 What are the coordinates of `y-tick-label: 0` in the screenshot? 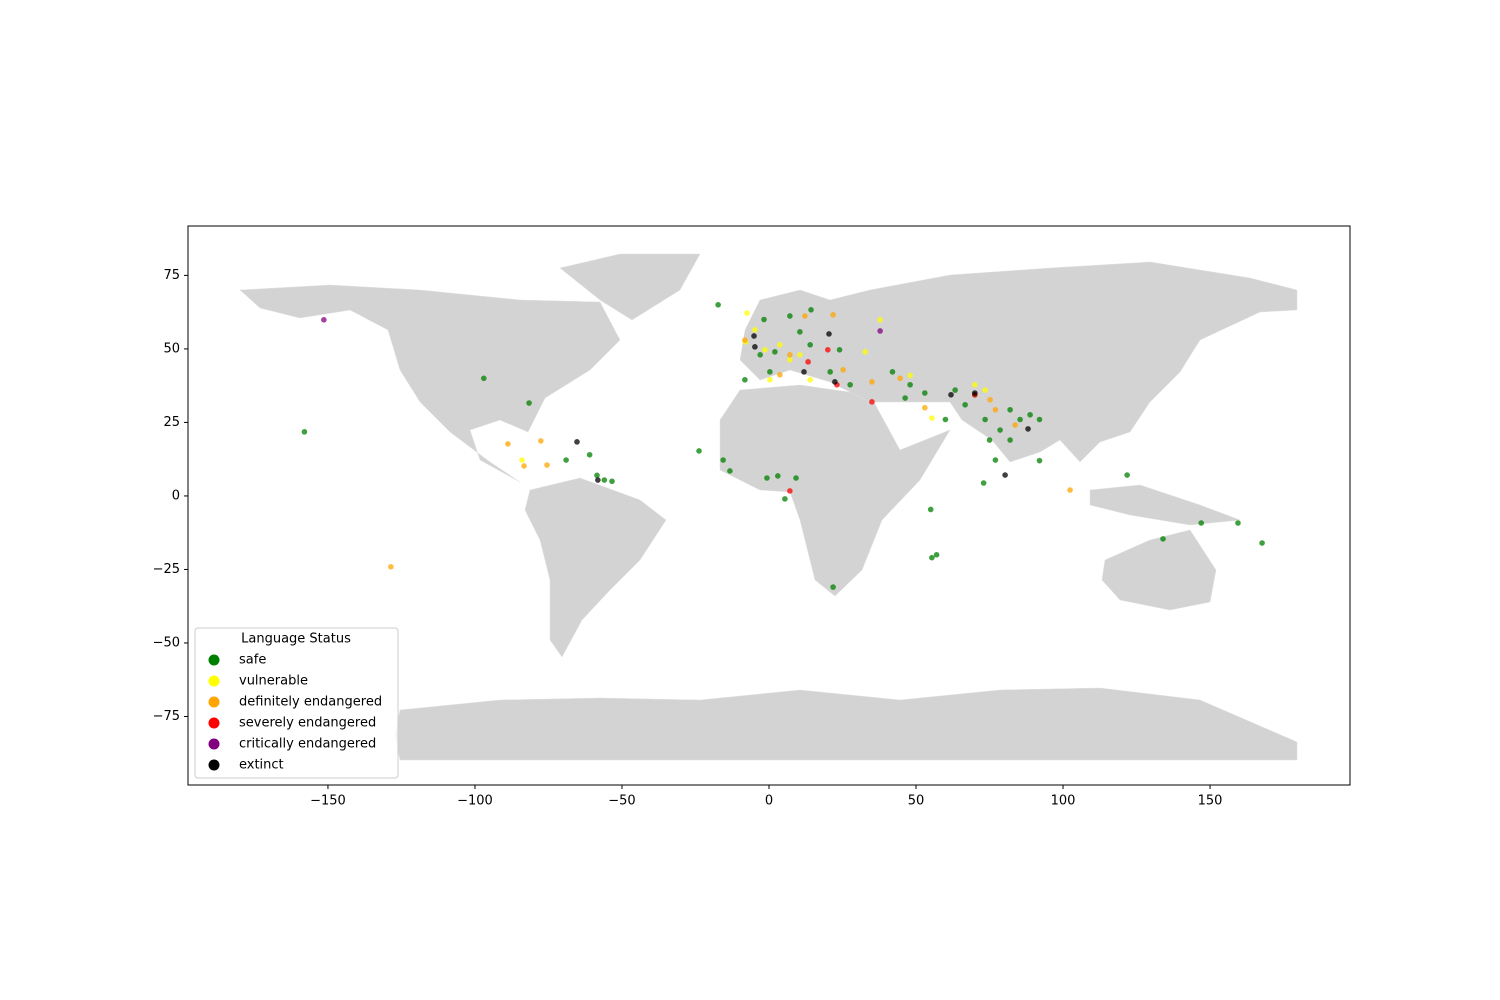 It's located at (176, 495).